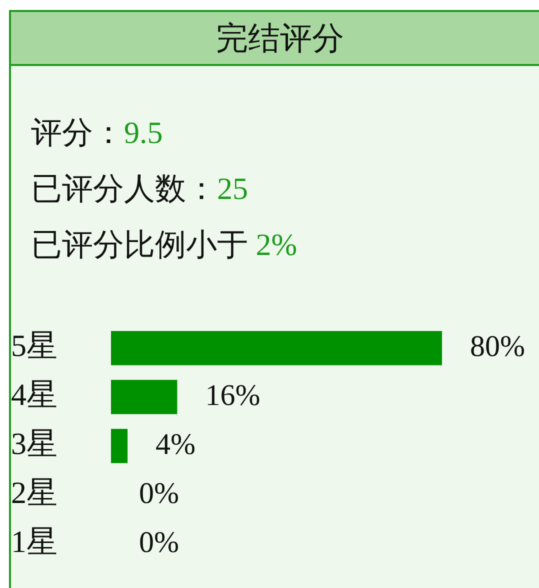 This screenshot has width=539, height=588. I want to click on data-label: 80%, so click(497, 346).